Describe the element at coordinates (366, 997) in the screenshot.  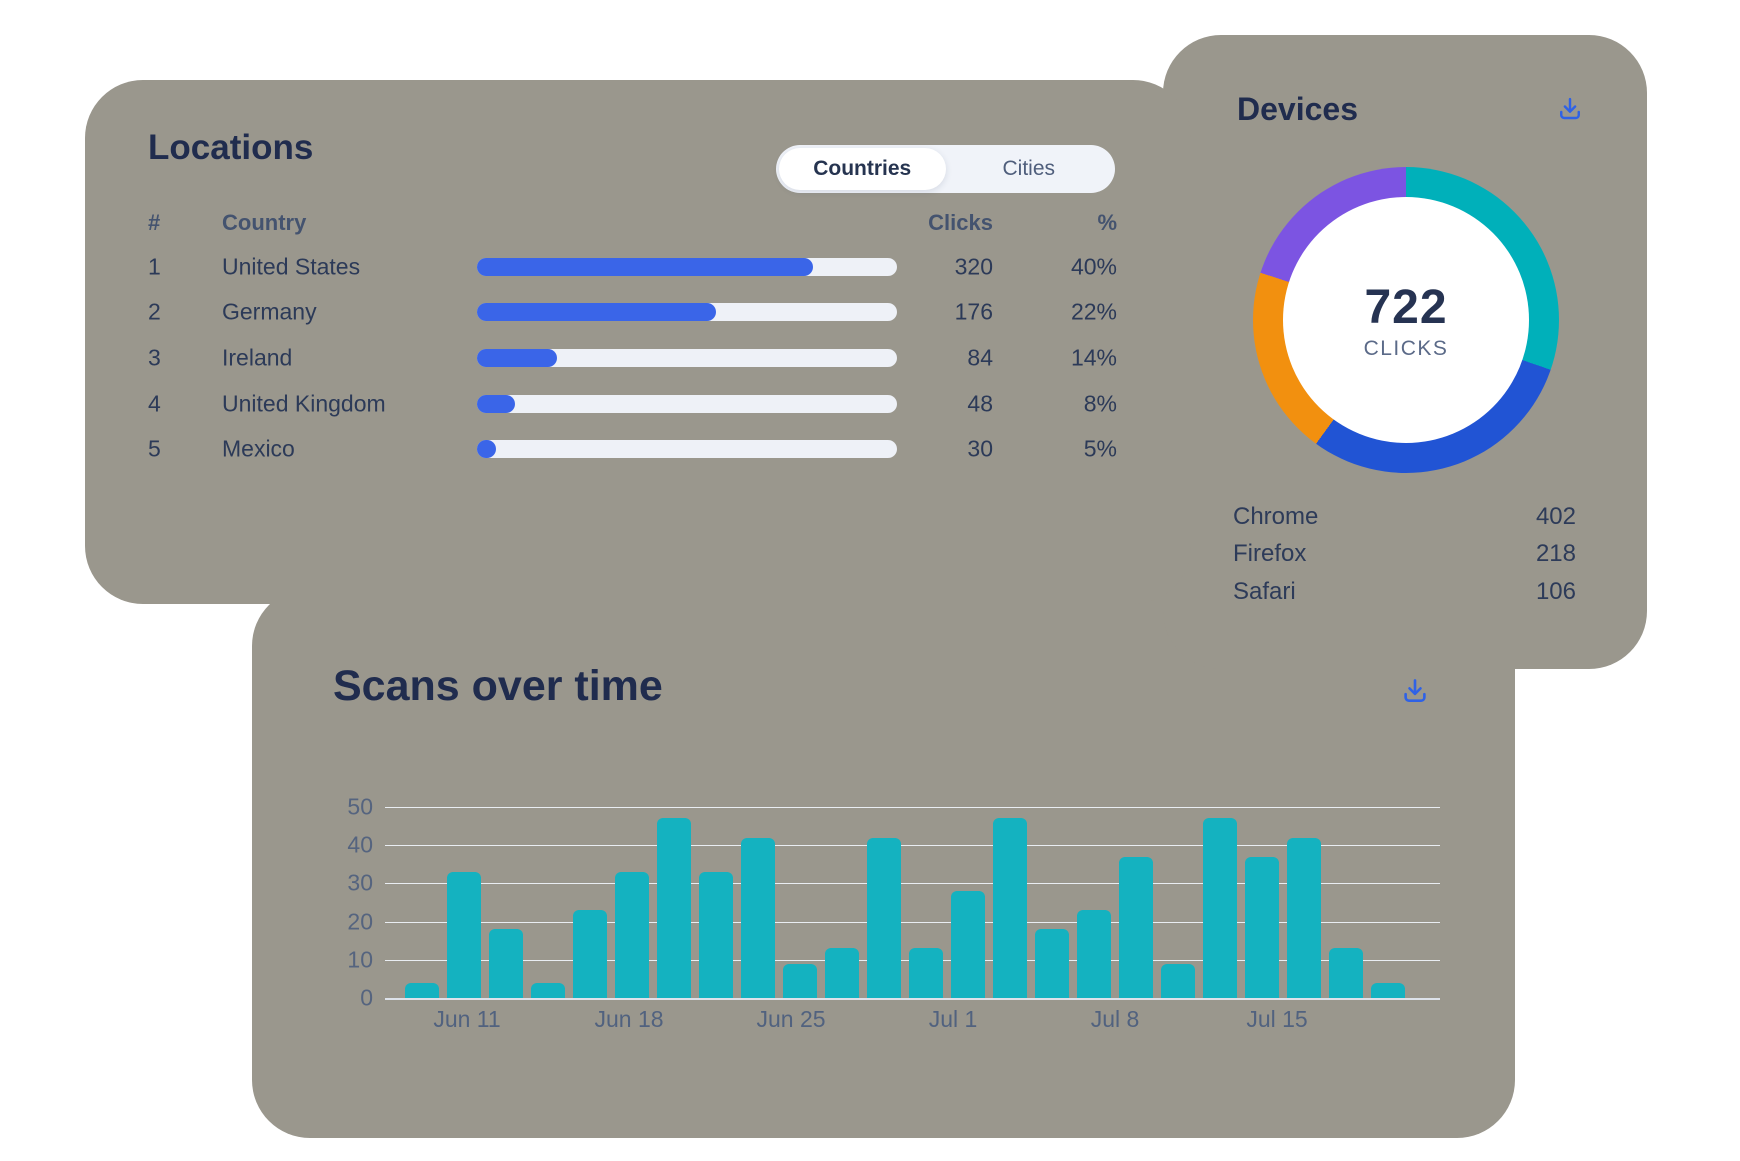
I see `y-axis-tick-label: 0` at that location.